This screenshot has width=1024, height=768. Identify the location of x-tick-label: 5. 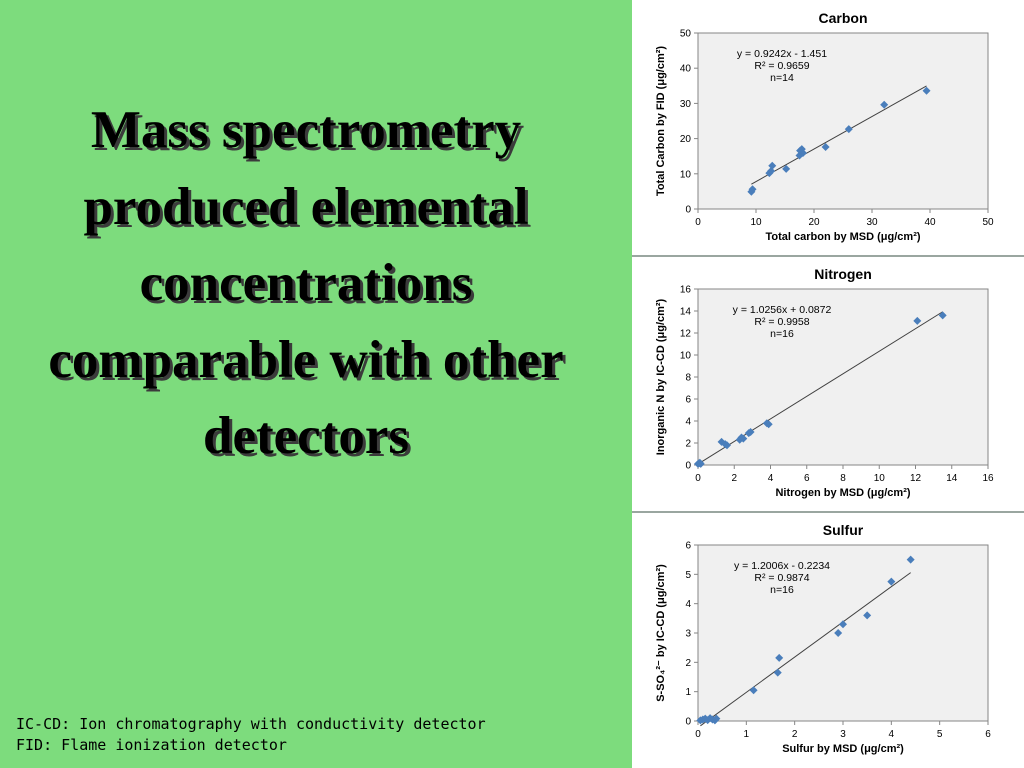
(940, 734).